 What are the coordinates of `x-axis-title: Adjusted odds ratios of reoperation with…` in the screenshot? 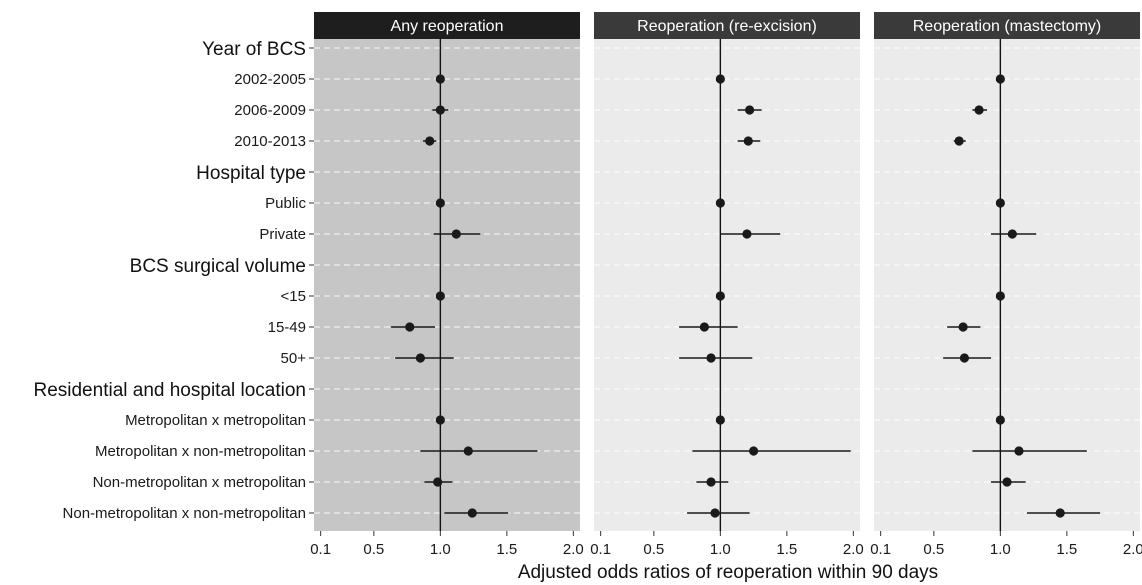 It's located at (728, 572).